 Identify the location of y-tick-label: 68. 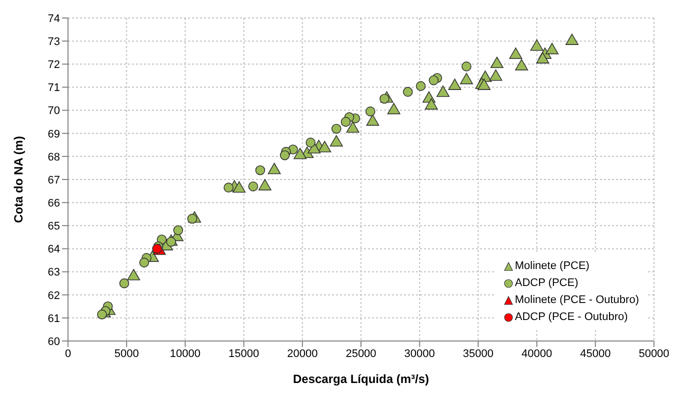
(54, 157).